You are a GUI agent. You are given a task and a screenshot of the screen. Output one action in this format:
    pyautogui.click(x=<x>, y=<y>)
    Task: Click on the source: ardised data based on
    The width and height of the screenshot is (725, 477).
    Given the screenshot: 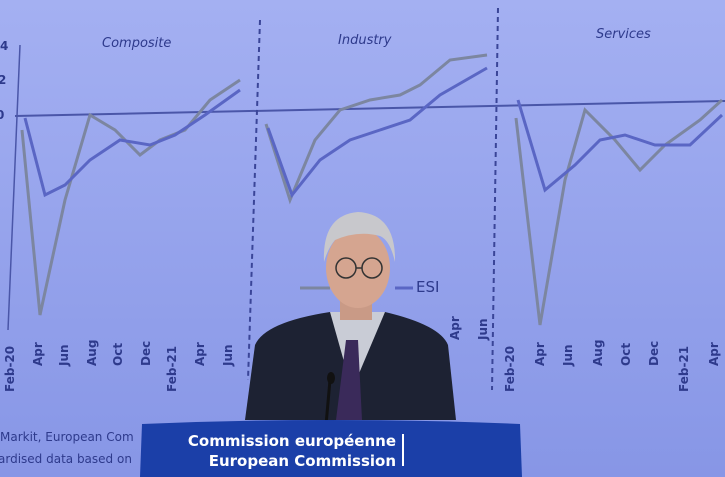 What is the action you would take?
    pyautogui.click(x=66, y=459)
    